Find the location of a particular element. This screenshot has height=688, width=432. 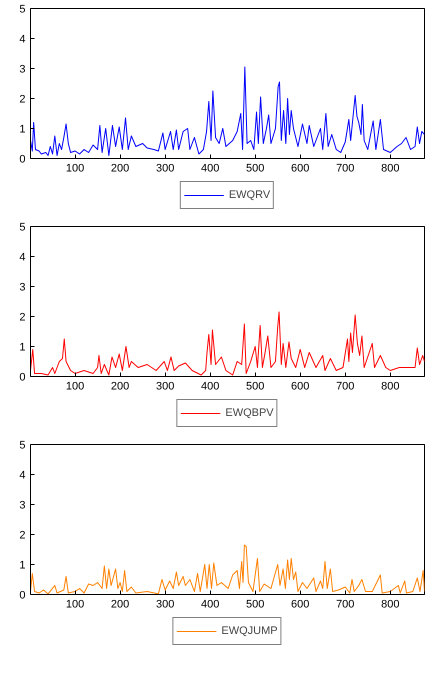

legend-label: EWQRV is located at coordinates (249, 195).